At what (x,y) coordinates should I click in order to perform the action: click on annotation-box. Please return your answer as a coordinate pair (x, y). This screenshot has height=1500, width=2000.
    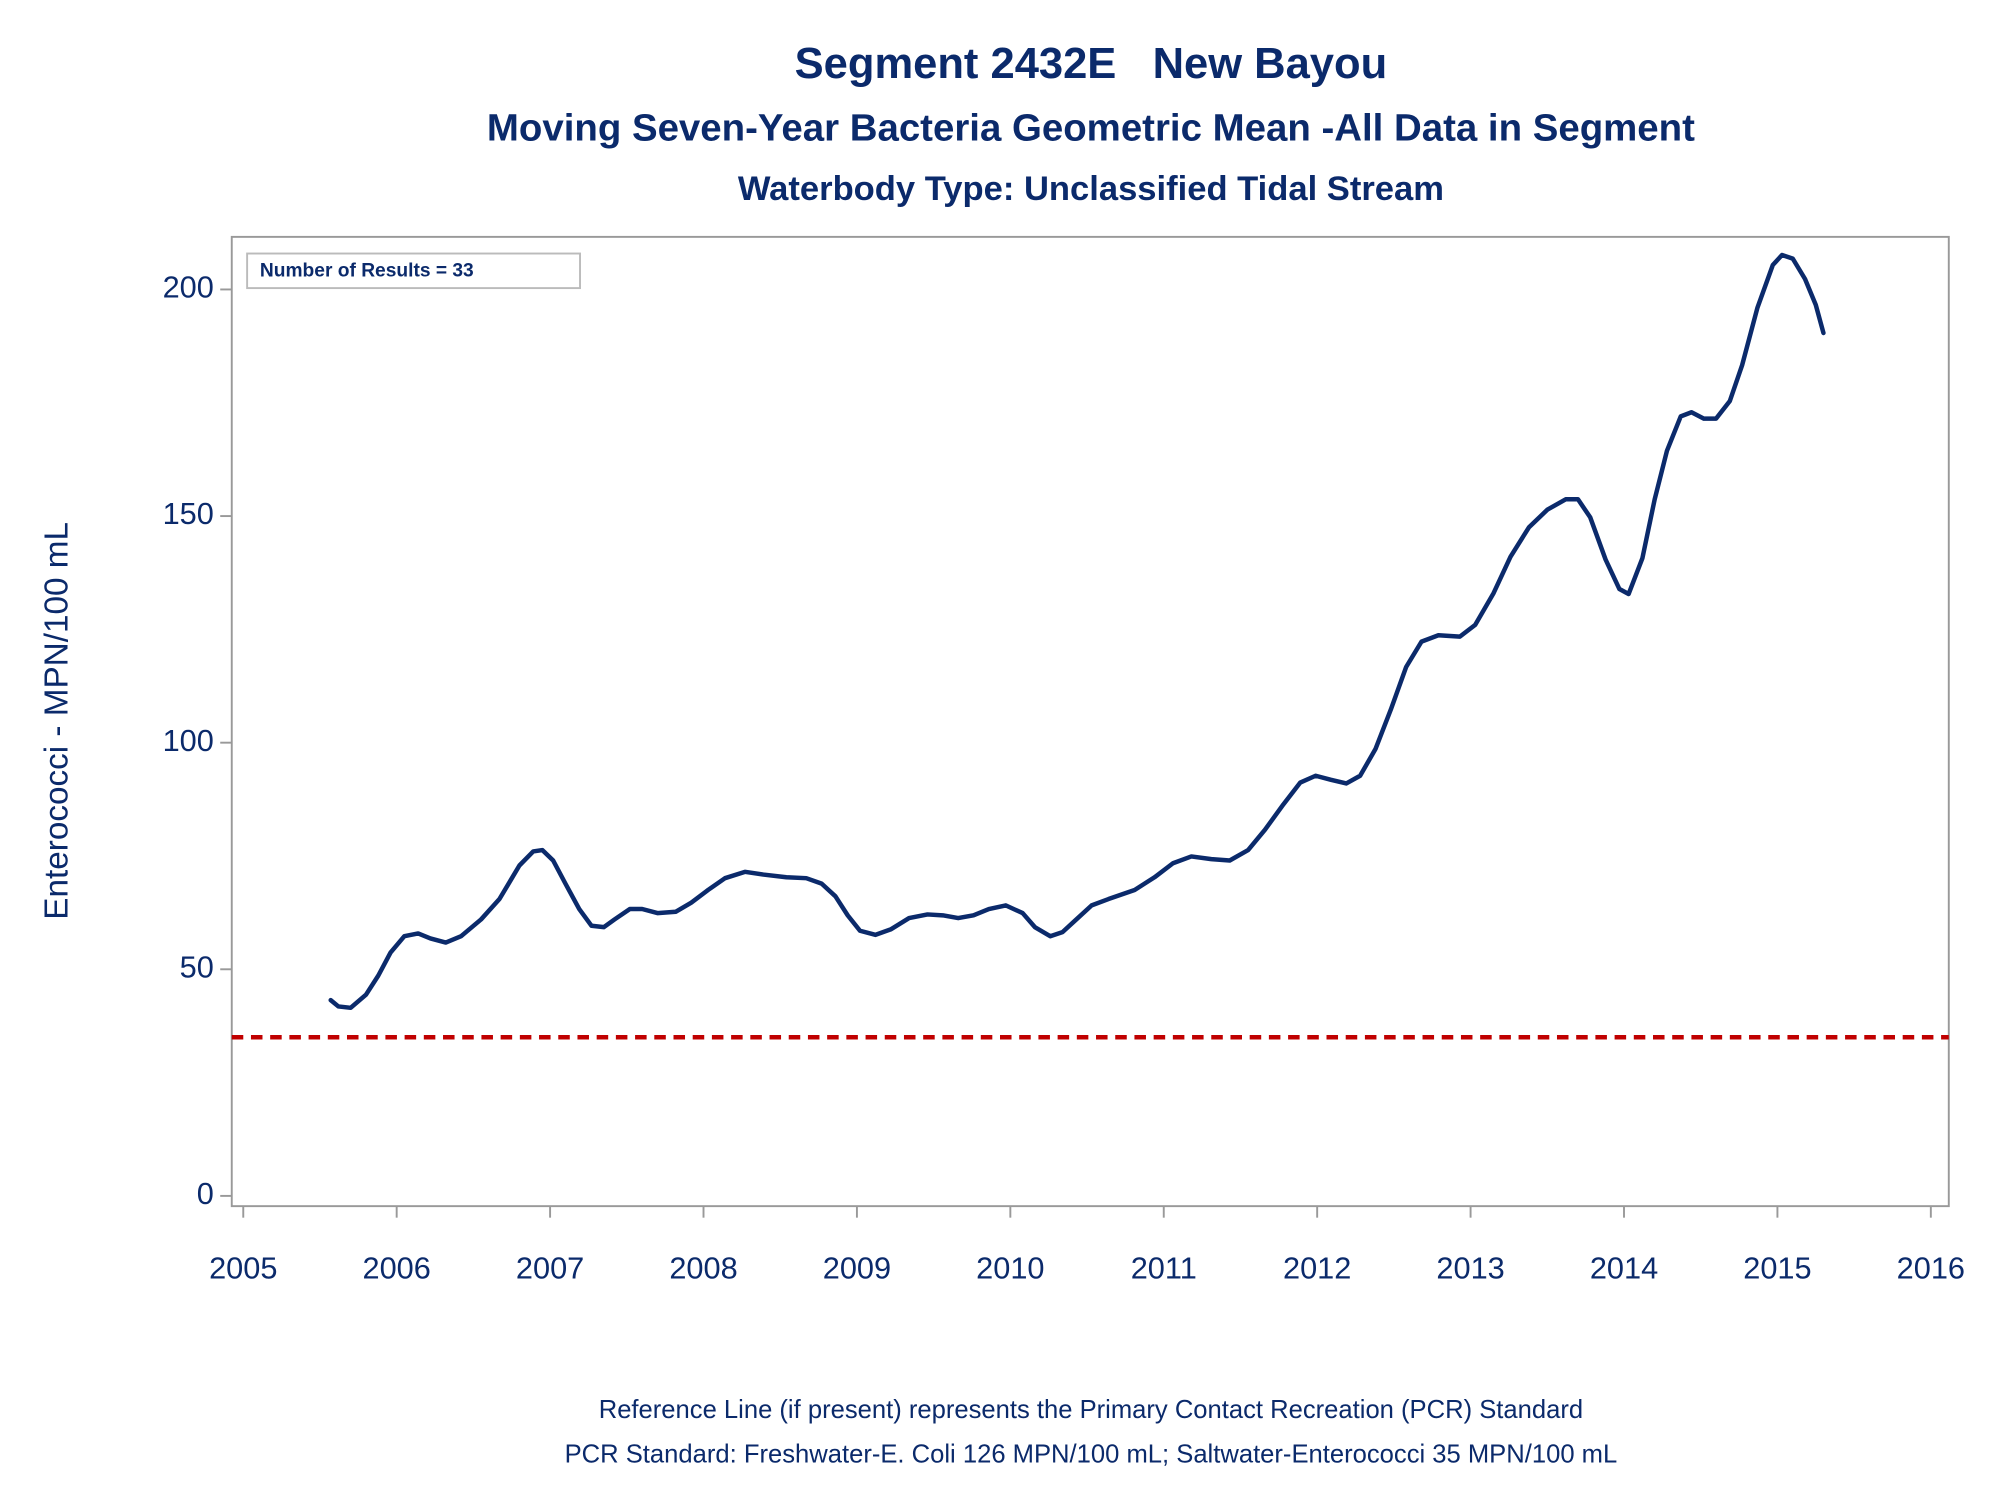
    Looking at the image, I should click on (413, 271).